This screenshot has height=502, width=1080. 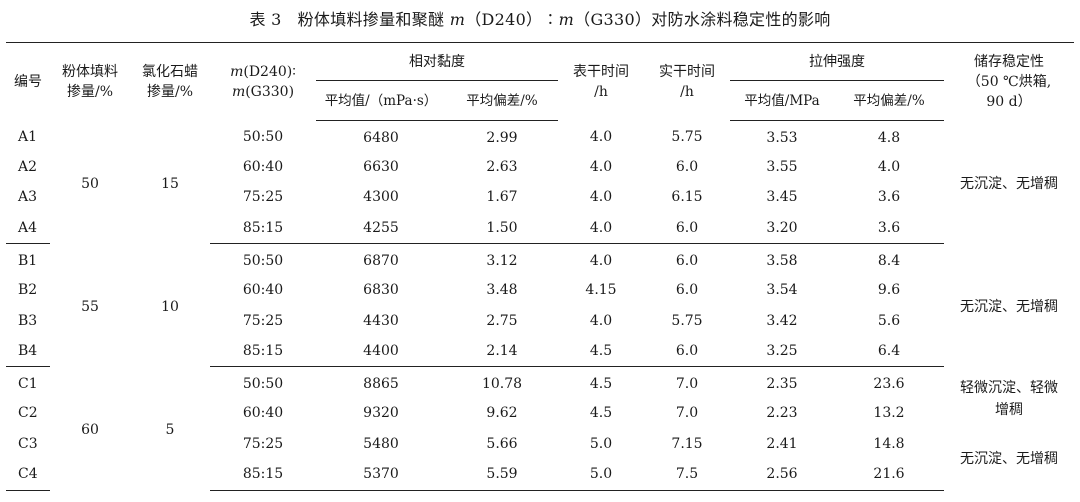 What do you see at coordinates (28, 81) in the screenshot?
I see `header-code: 编号` at bounding box center [28, 81].